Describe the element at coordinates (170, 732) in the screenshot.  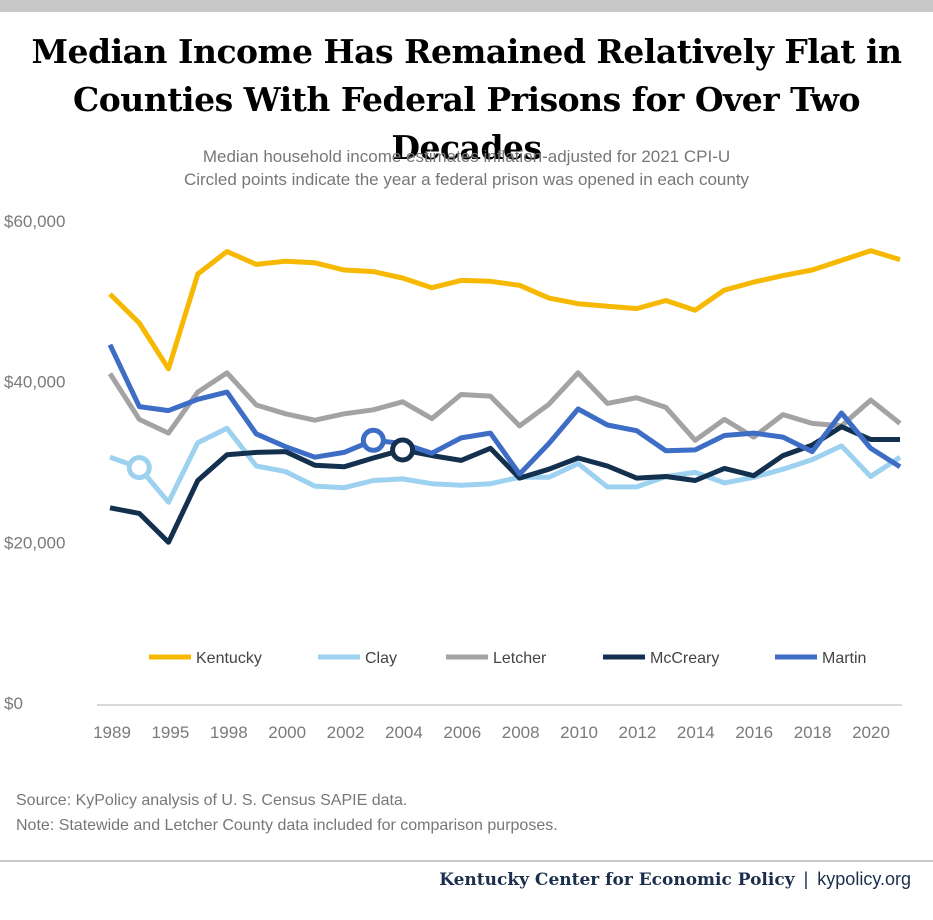
I see `x-tick-label: 1995` at that location.